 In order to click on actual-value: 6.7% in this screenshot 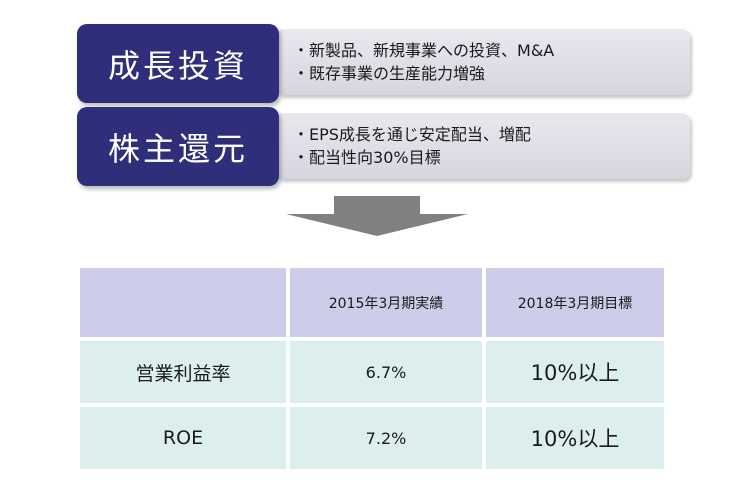, I will do `click(386, 372)`.